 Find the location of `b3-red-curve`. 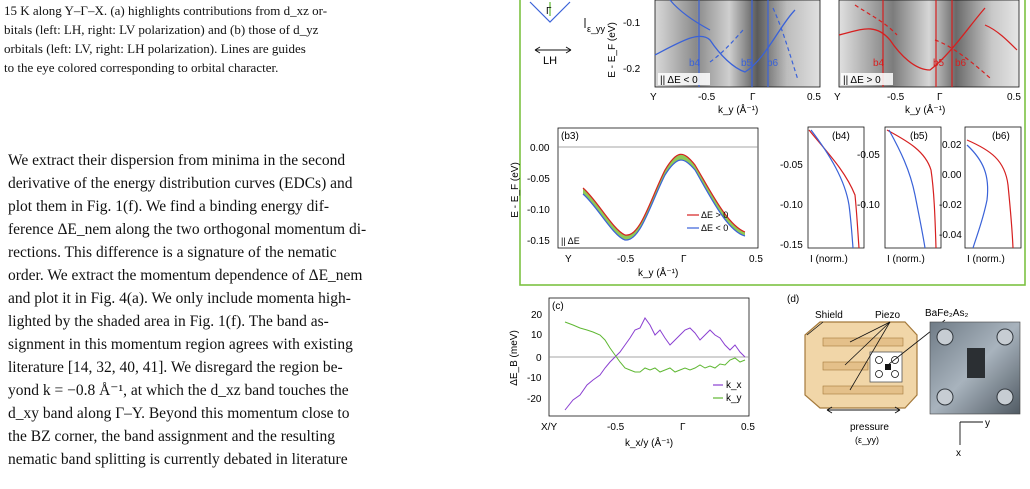

b3-red-curve is located at coordinates (664, 194).